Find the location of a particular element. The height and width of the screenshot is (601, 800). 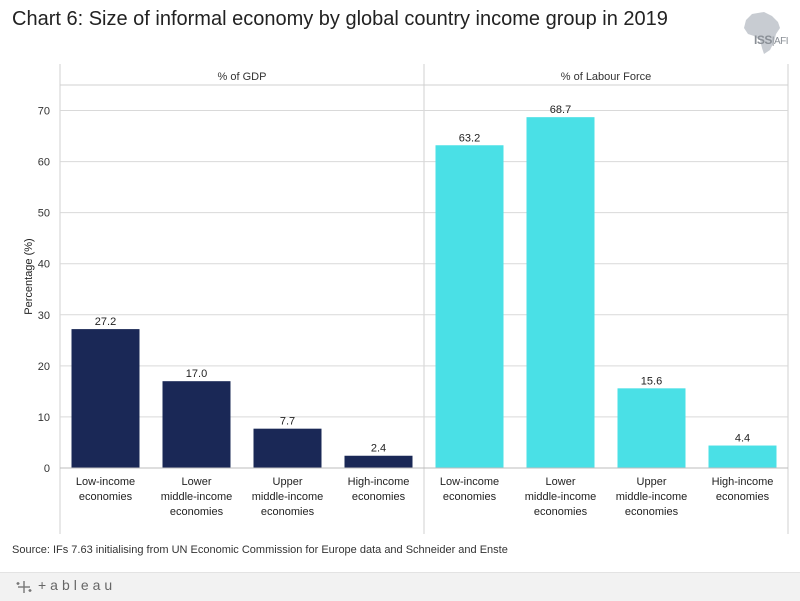

y-tick-label: 20 is located at coordinates (44, 367).